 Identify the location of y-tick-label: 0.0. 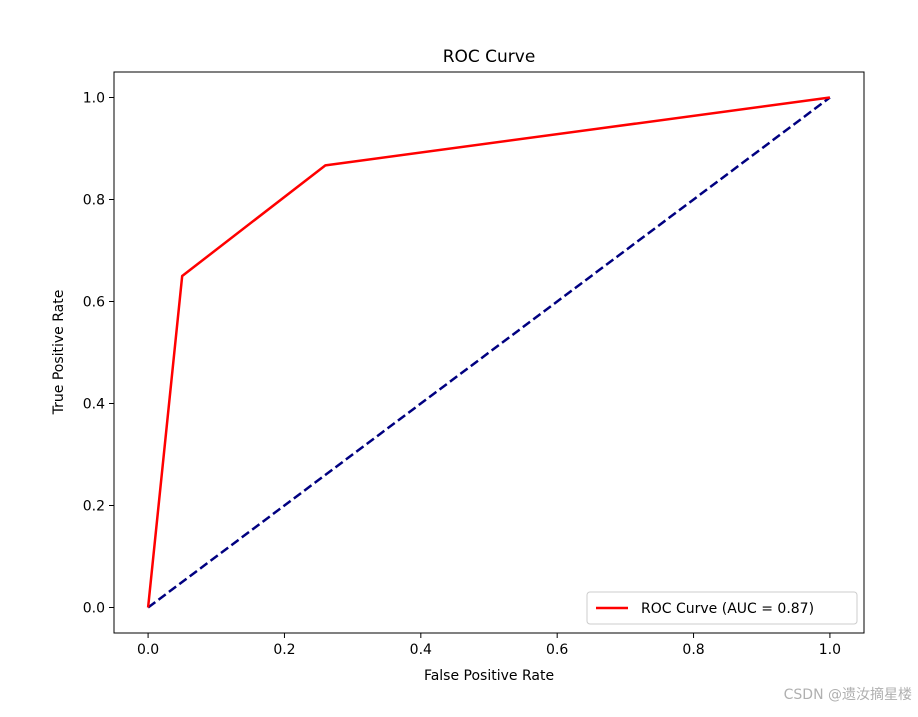
(94, 609).